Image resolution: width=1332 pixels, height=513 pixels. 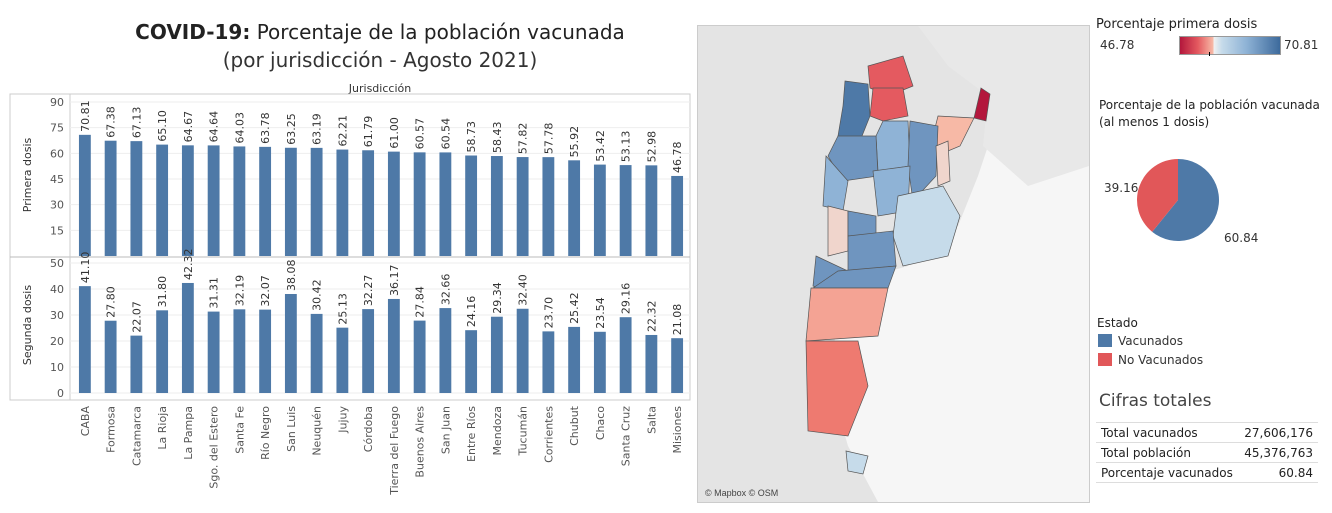 I want to click on data-label: 31.31, so click(x=214, y=293).